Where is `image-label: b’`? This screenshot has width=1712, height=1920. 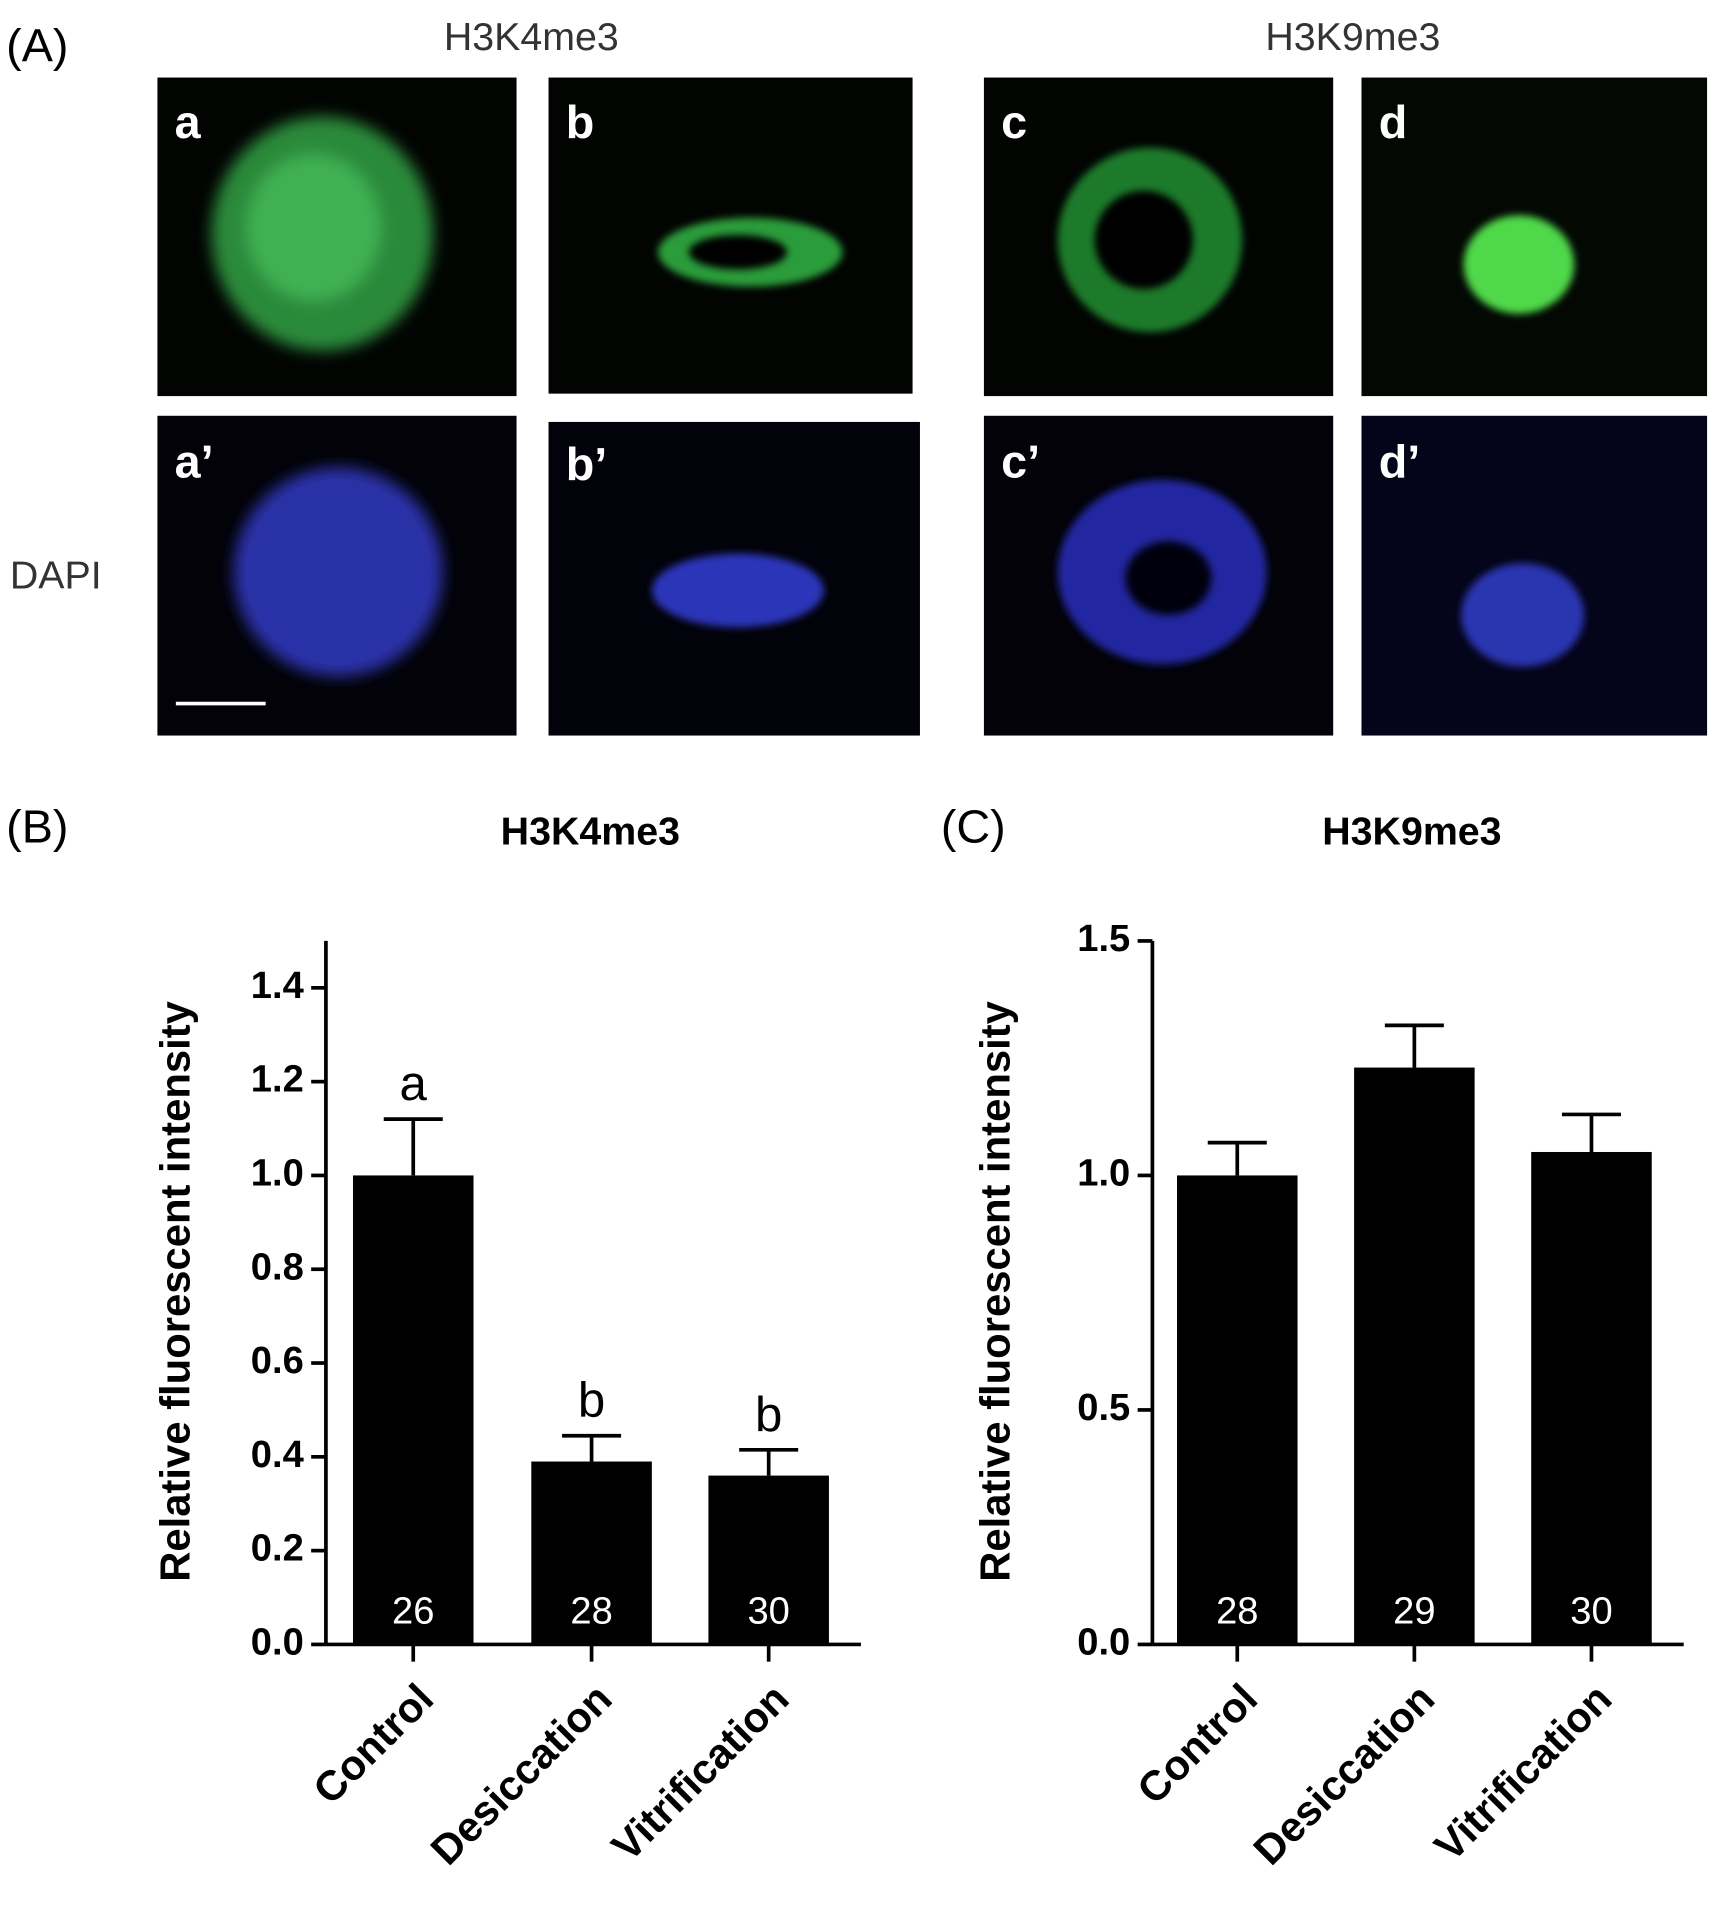
image-label: b’ is located at coordinates (587, 464).